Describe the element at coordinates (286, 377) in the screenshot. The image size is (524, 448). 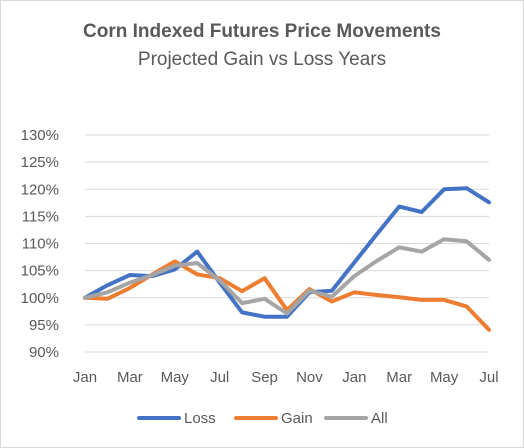
I see `x-axis-ticks: Jan Mar May Jul Sep Nov Jan Mar May Jul` at that location.